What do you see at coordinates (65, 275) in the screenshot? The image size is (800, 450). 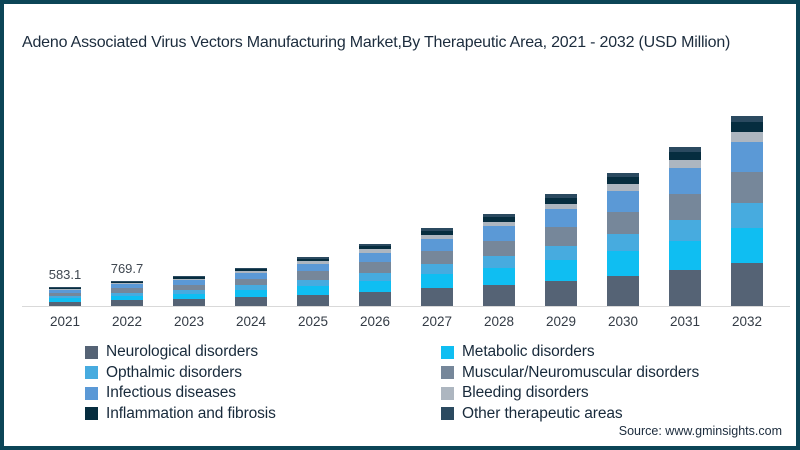 I see `bar-value-label: 583.1` at bounding box center [65, 275].